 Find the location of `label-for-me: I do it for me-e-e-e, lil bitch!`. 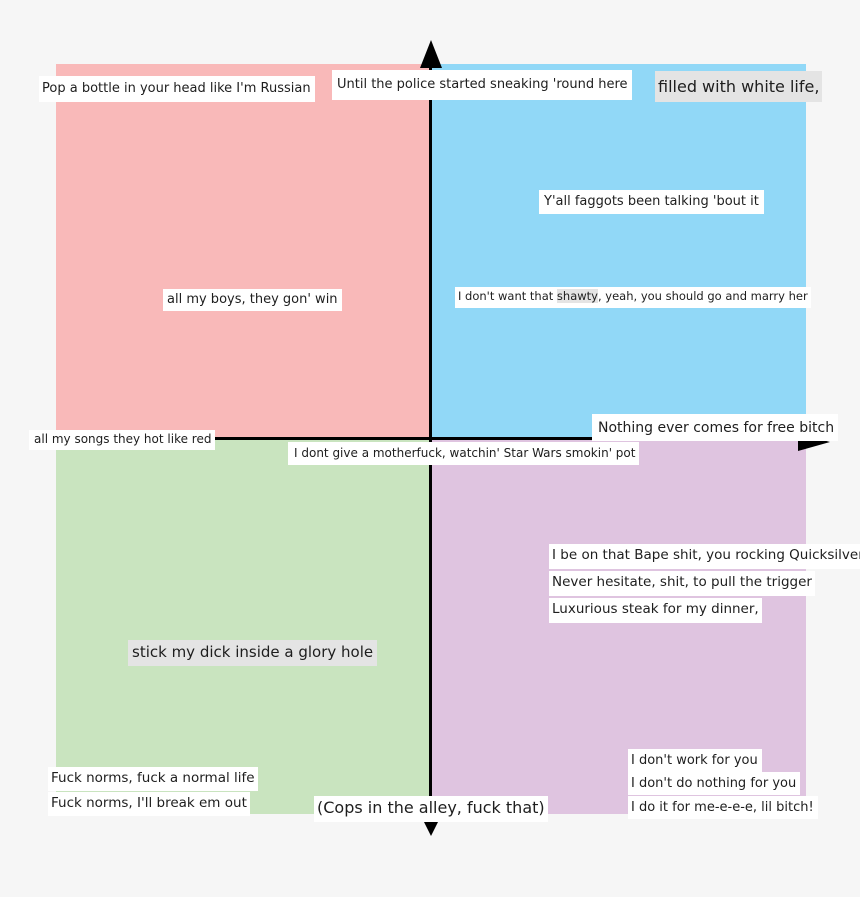

label-for-me: I do it for me-e-e-e, lil bitch! is located at coordinates (723, 807).